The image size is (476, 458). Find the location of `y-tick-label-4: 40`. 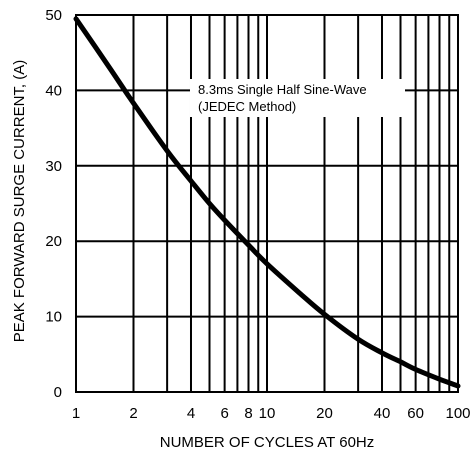

y-tick-label-4: 40 is located at coordinates (53, 90).